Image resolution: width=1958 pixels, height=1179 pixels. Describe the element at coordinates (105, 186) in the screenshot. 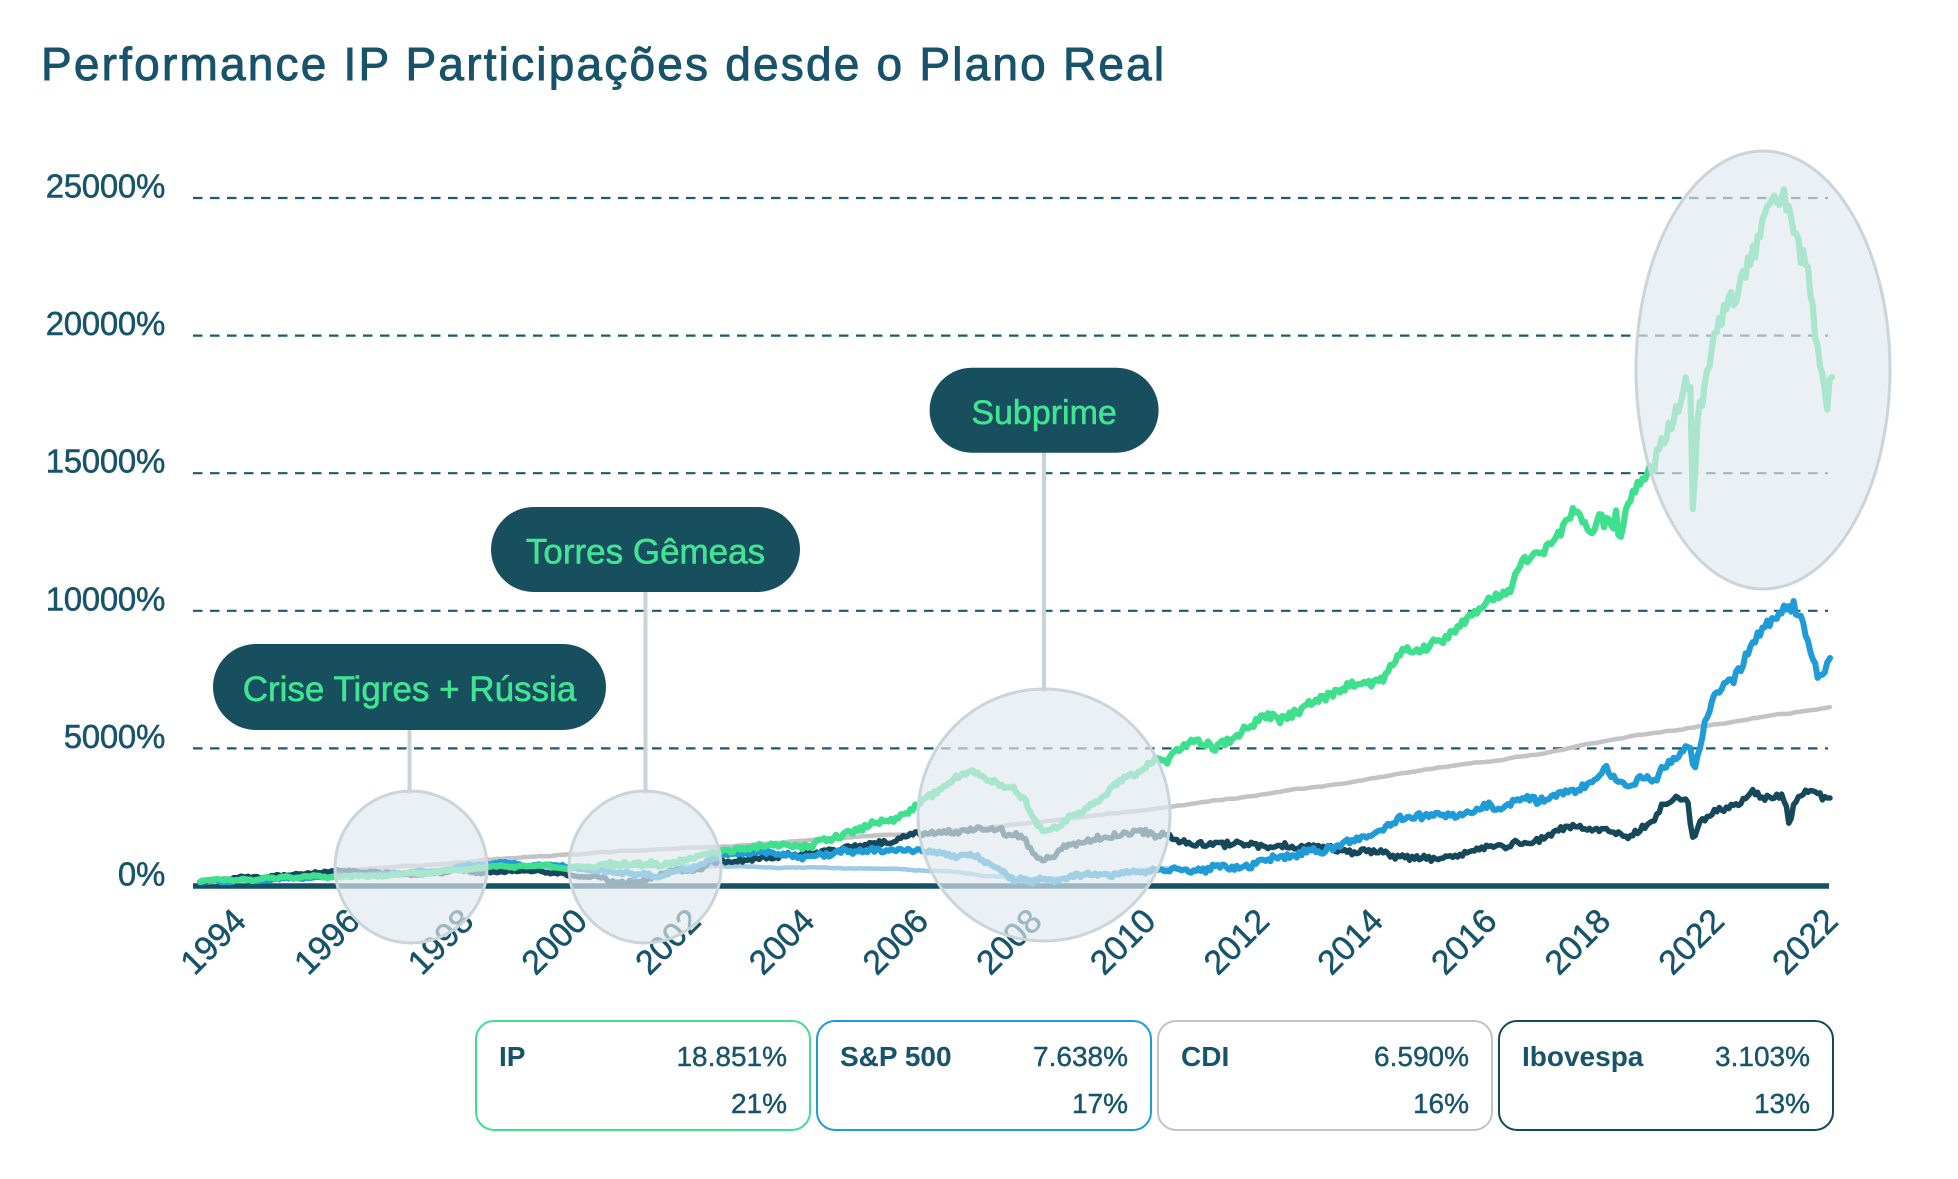

I see `svg-text: 25000%` at that location.